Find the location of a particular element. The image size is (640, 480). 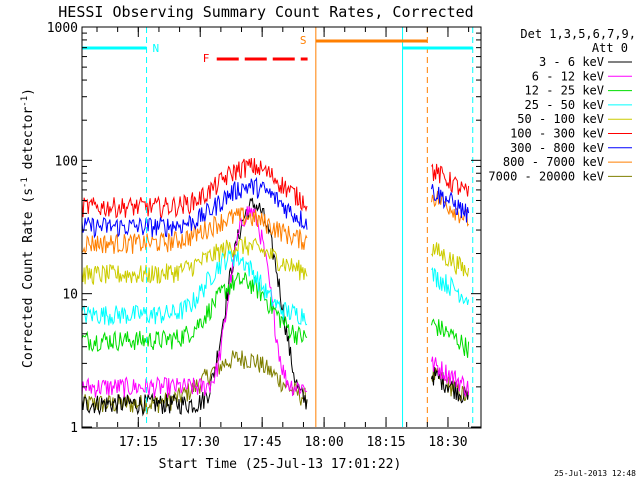

annotation-label-2: F is located at coordinates (206, 58).